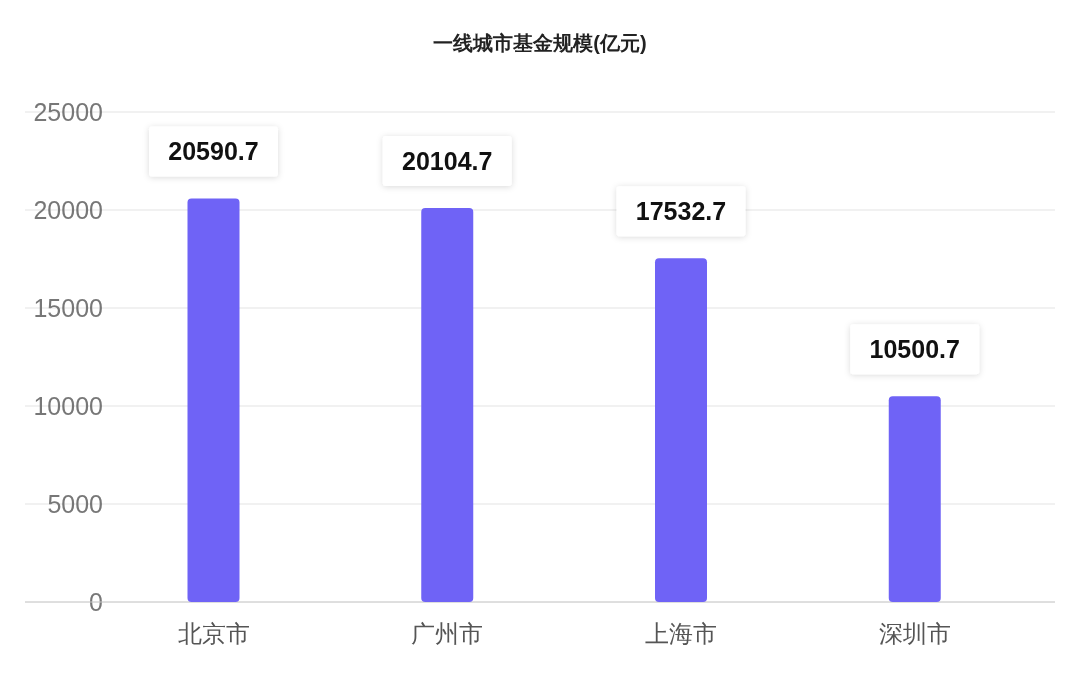 The image size is (1080, 687). Describe the element at coordinates (68, 308) in the screenshot. I see `y-tick-label: 15000` at that location.